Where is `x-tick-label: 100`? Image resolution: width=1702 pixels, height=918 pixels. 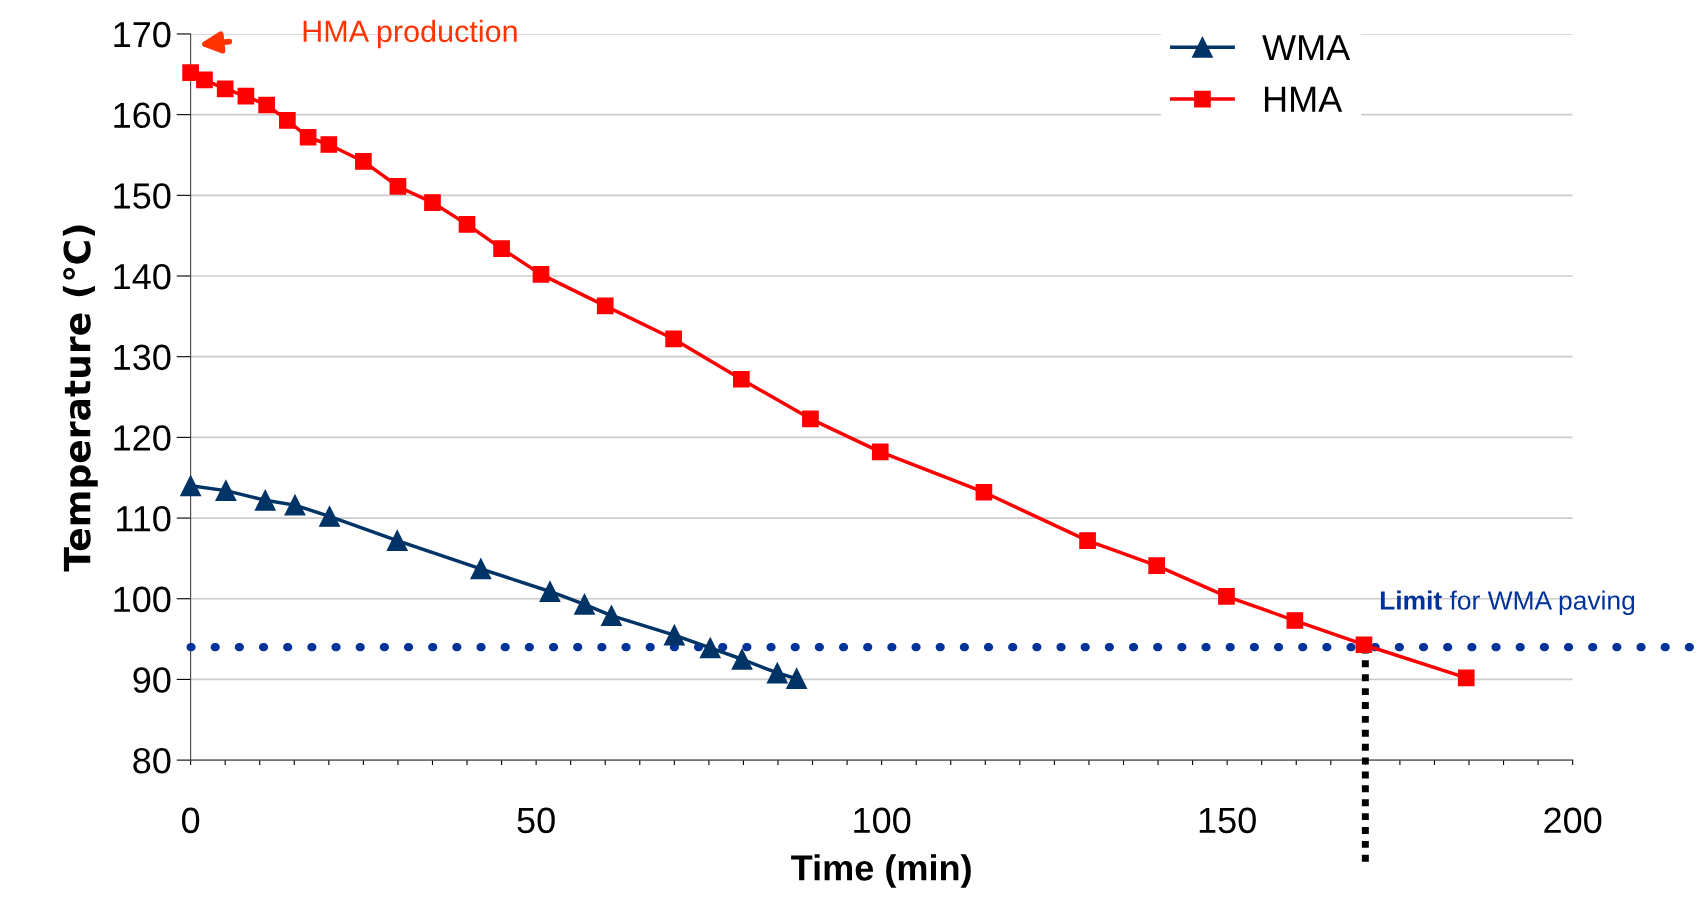
x-tick-label: 100 is located at coordinates (882, 820).